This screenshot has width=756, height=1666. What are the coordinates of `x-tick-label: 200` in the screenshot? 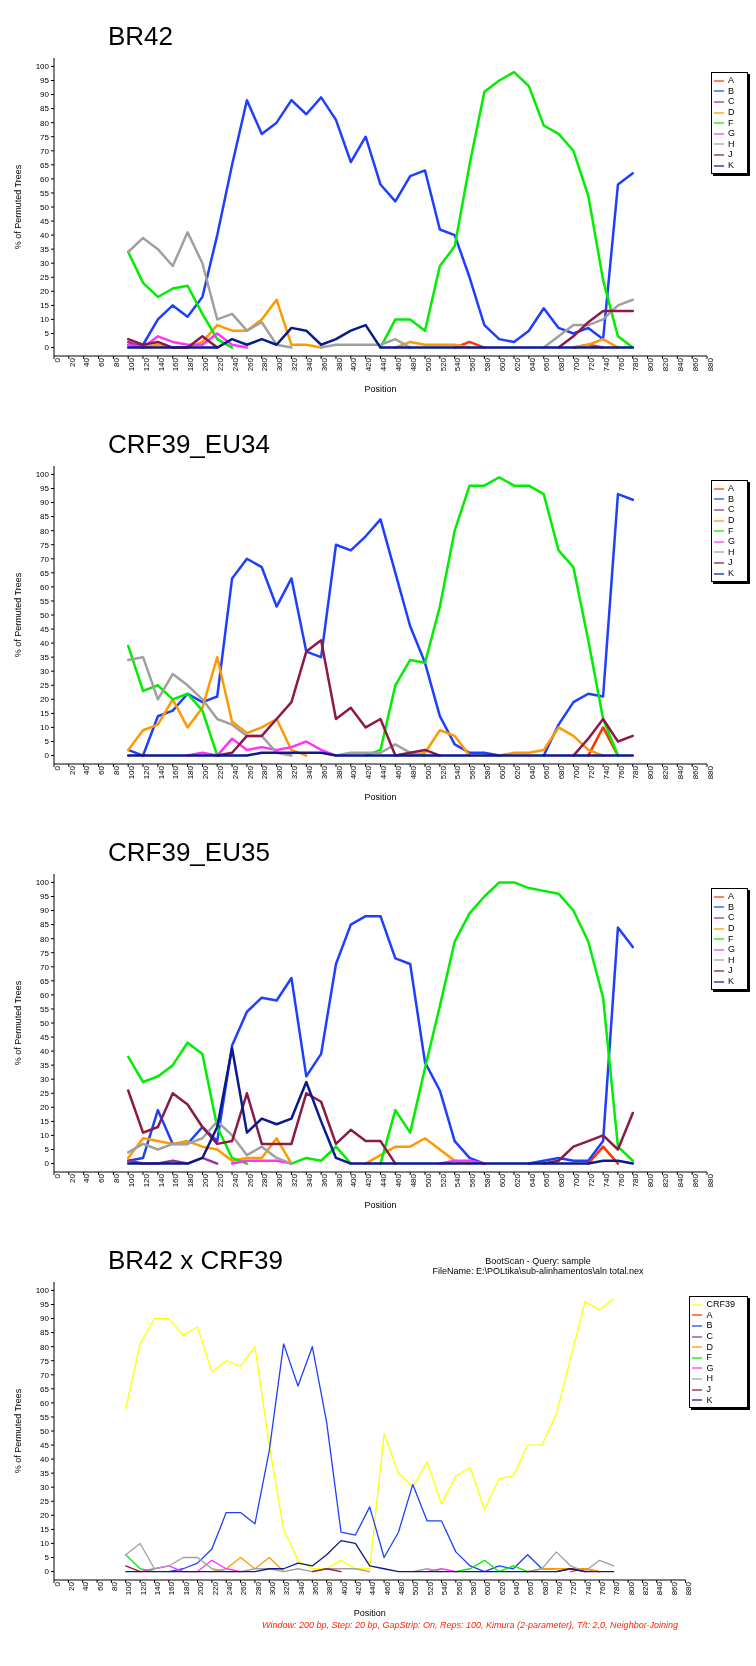 It's located at (201, 1588).